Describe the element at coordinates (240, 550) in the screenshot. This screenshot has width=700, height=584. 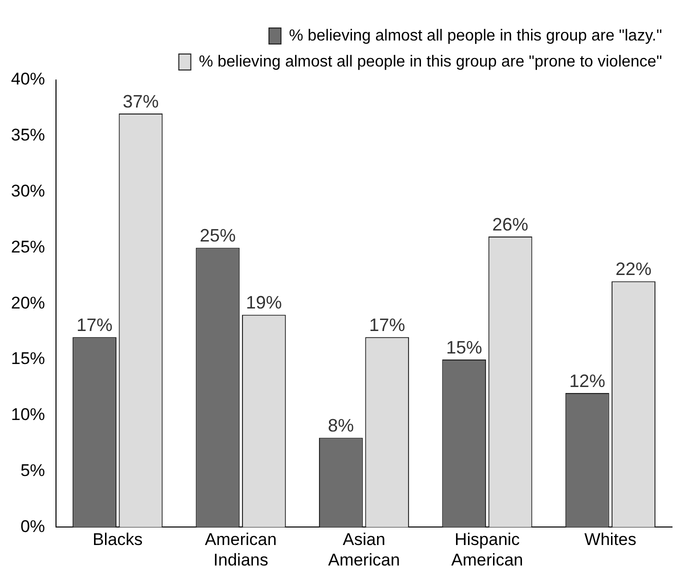
I see `x-tick-label: American Indians` at that location.